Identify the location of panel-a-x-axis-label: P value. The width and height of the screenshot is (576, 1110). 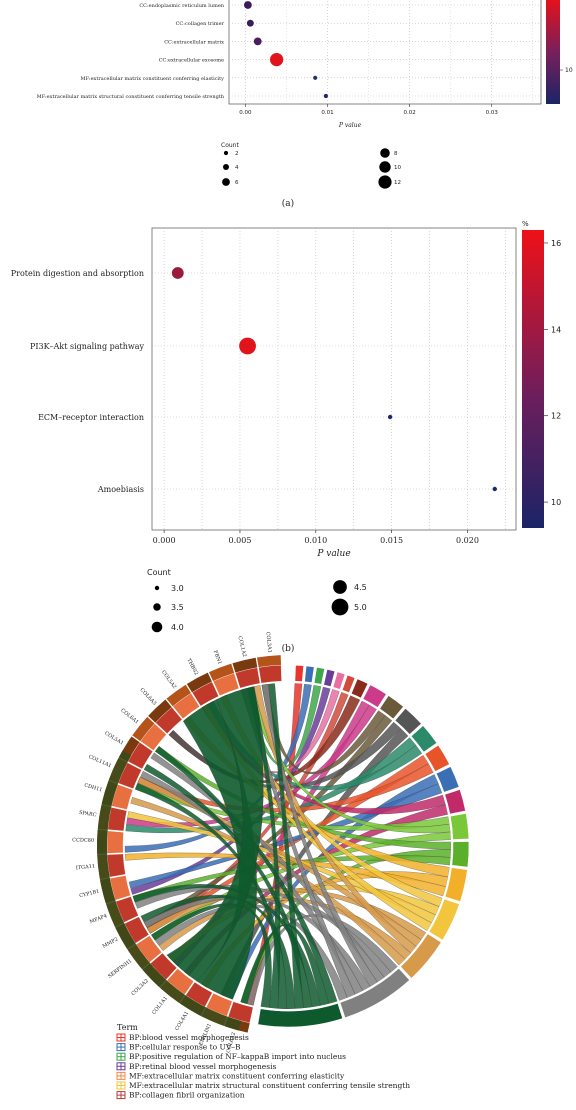
(350, 125).